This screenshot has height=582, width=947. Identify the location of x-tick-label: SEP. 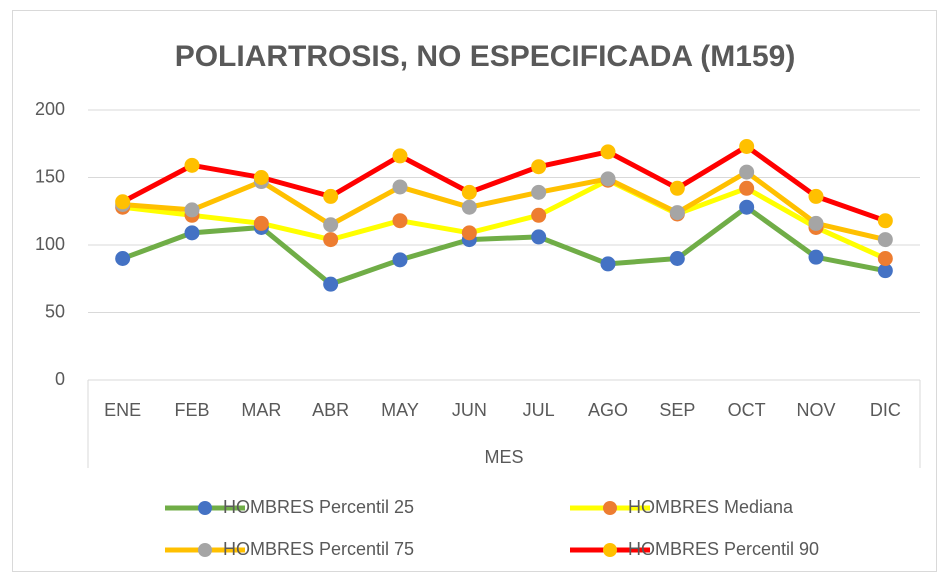
(677, 410).